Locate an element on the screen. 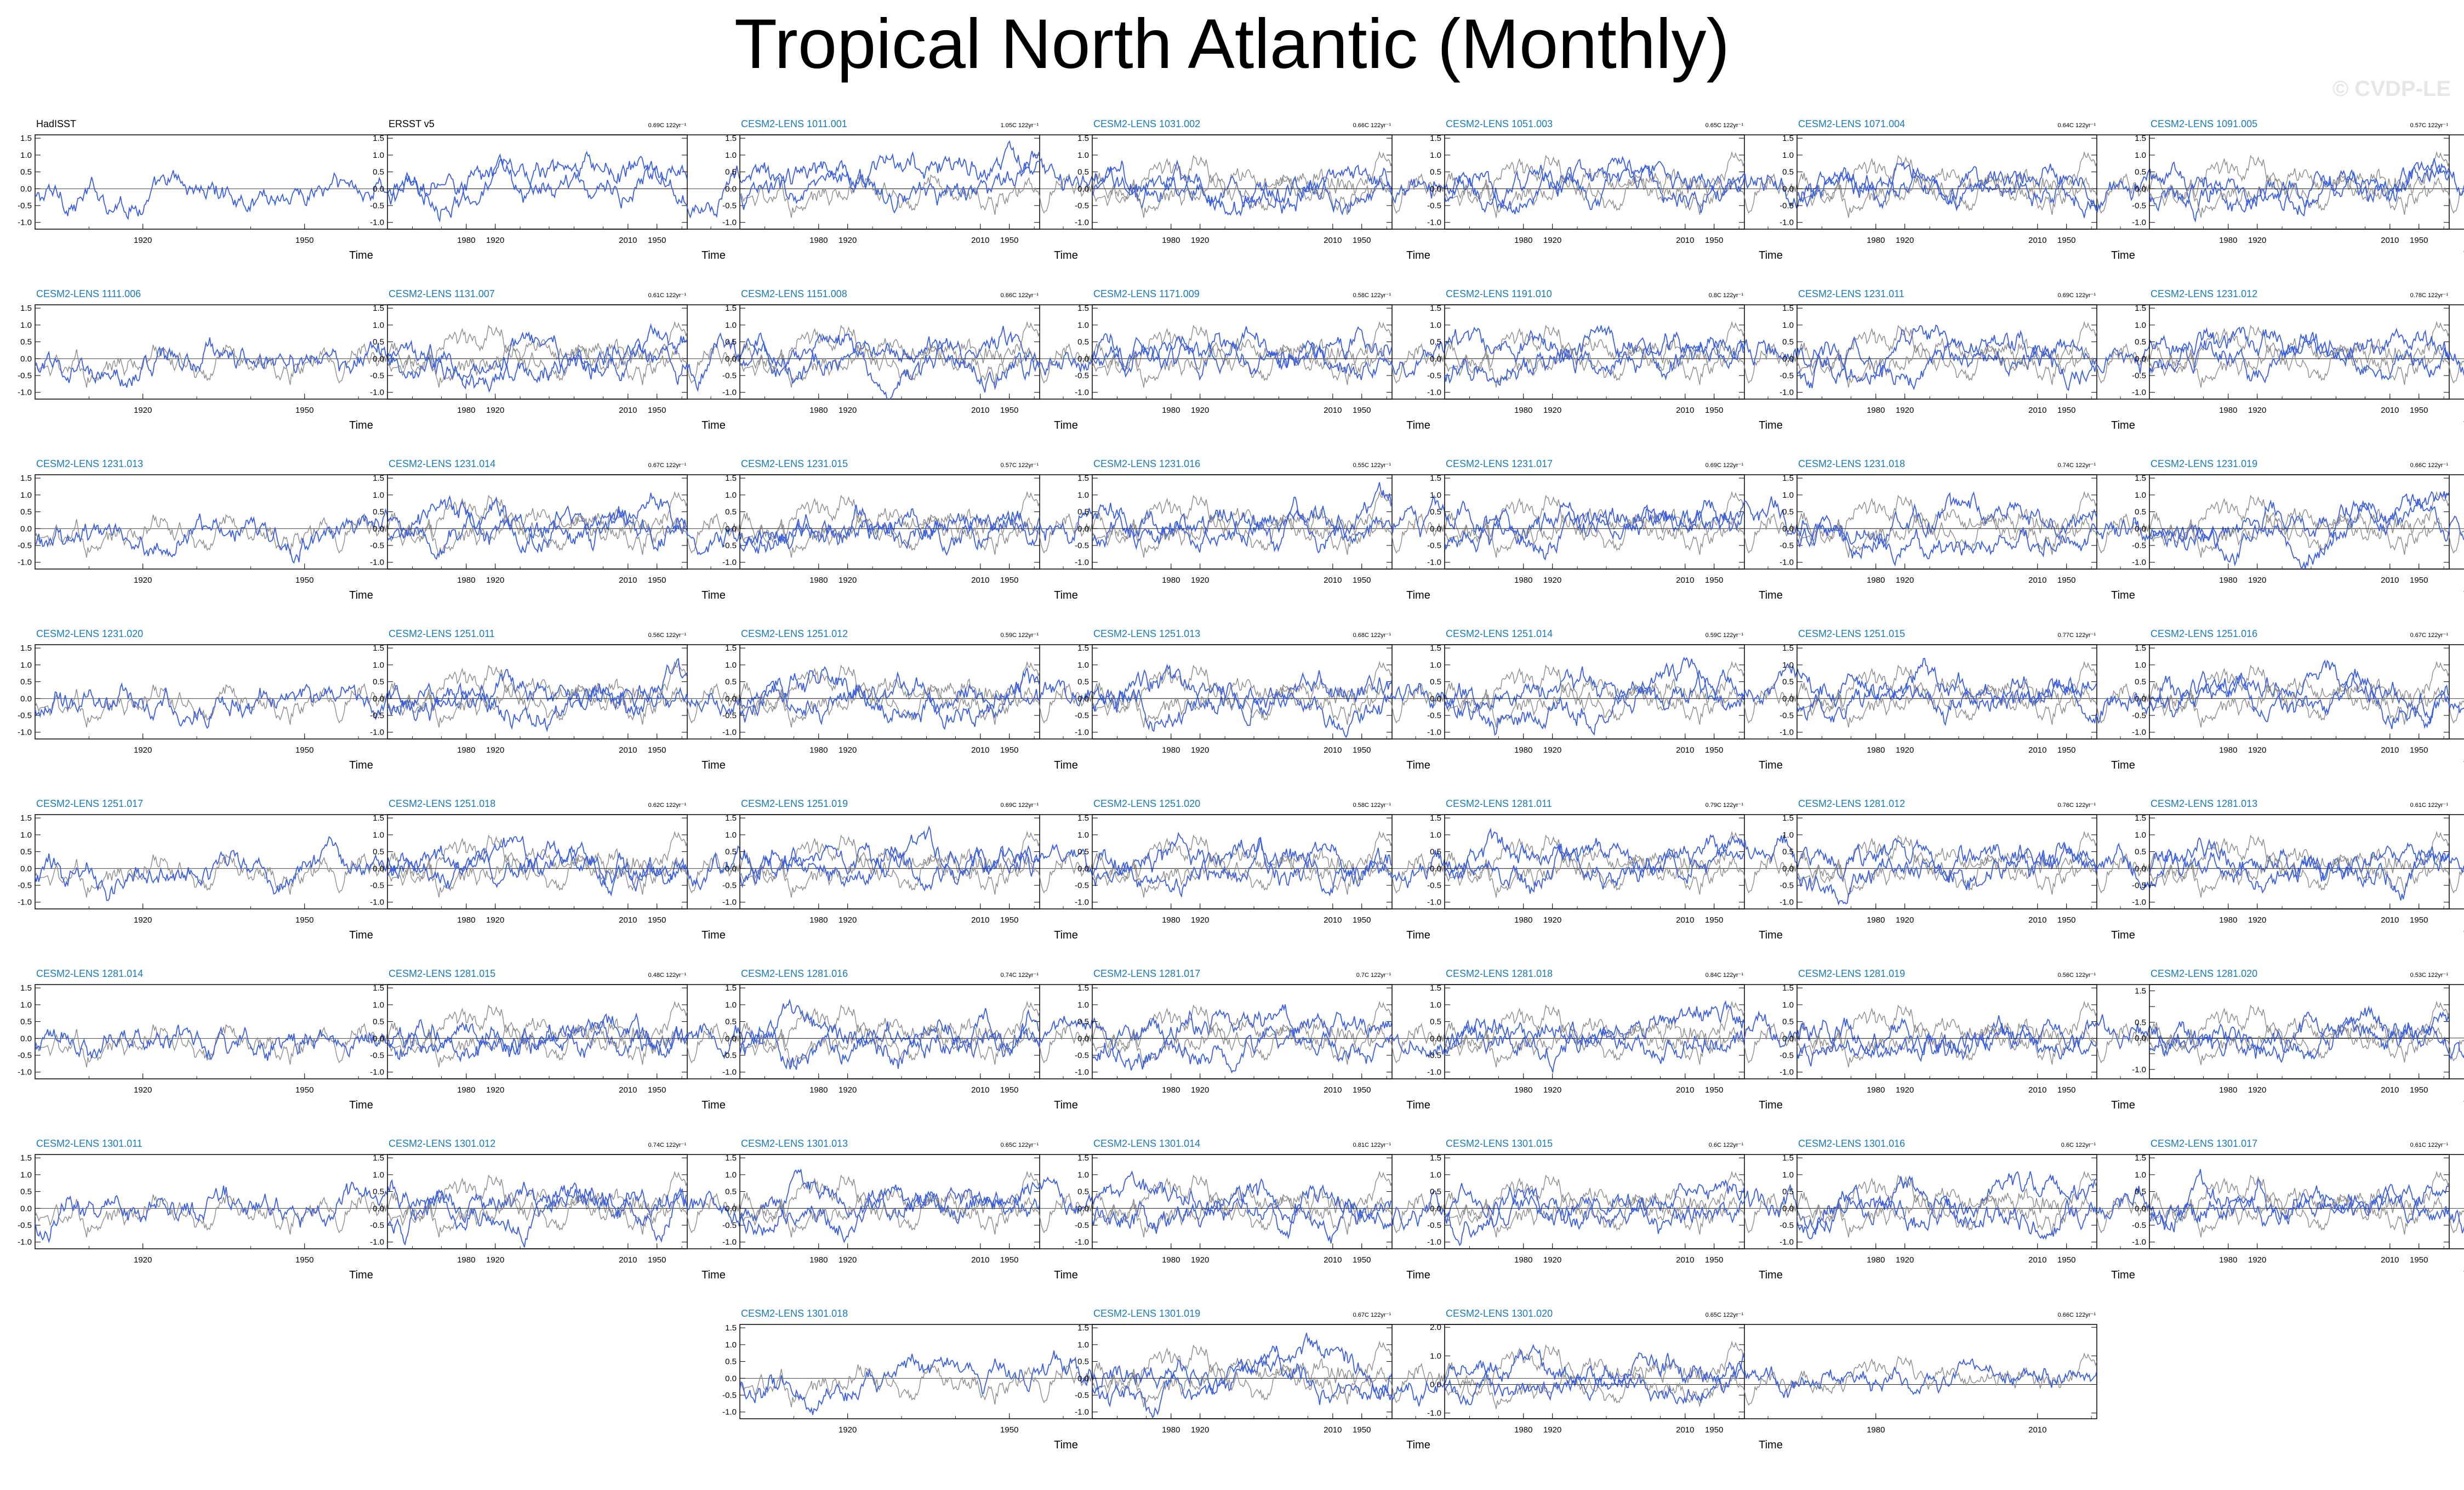 This screenshot has width=2464, height=1490. panel-title: CESM2-LENS 1301.015 is located at coordinates (1499, 1143).